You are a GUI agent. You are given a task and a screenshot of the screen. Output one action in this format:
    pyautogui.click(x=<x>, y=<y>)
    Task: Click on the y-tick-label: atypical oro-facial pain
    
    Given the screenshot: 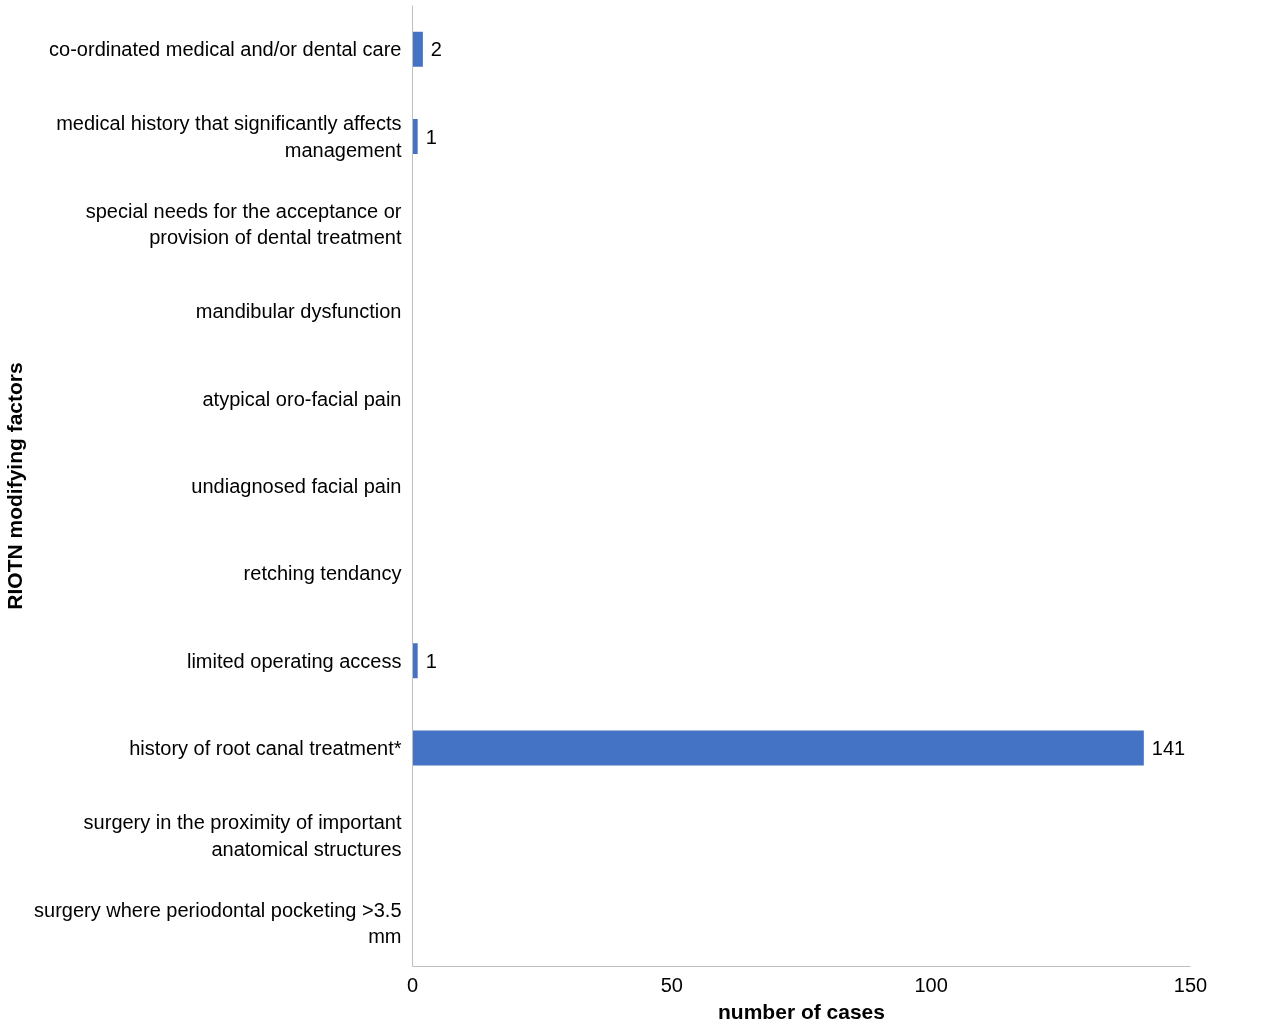 What is the action you would take?
    pyautogui.click(x=302, y=398)
    